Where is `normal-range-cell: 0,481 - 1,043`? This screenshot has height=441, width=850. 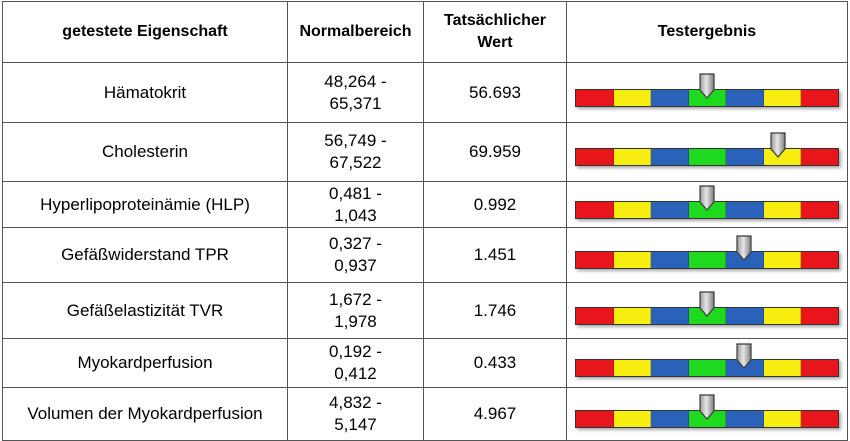 normal-range-cell: 0,481 - 1,043 is located at coordinates (355, 204).